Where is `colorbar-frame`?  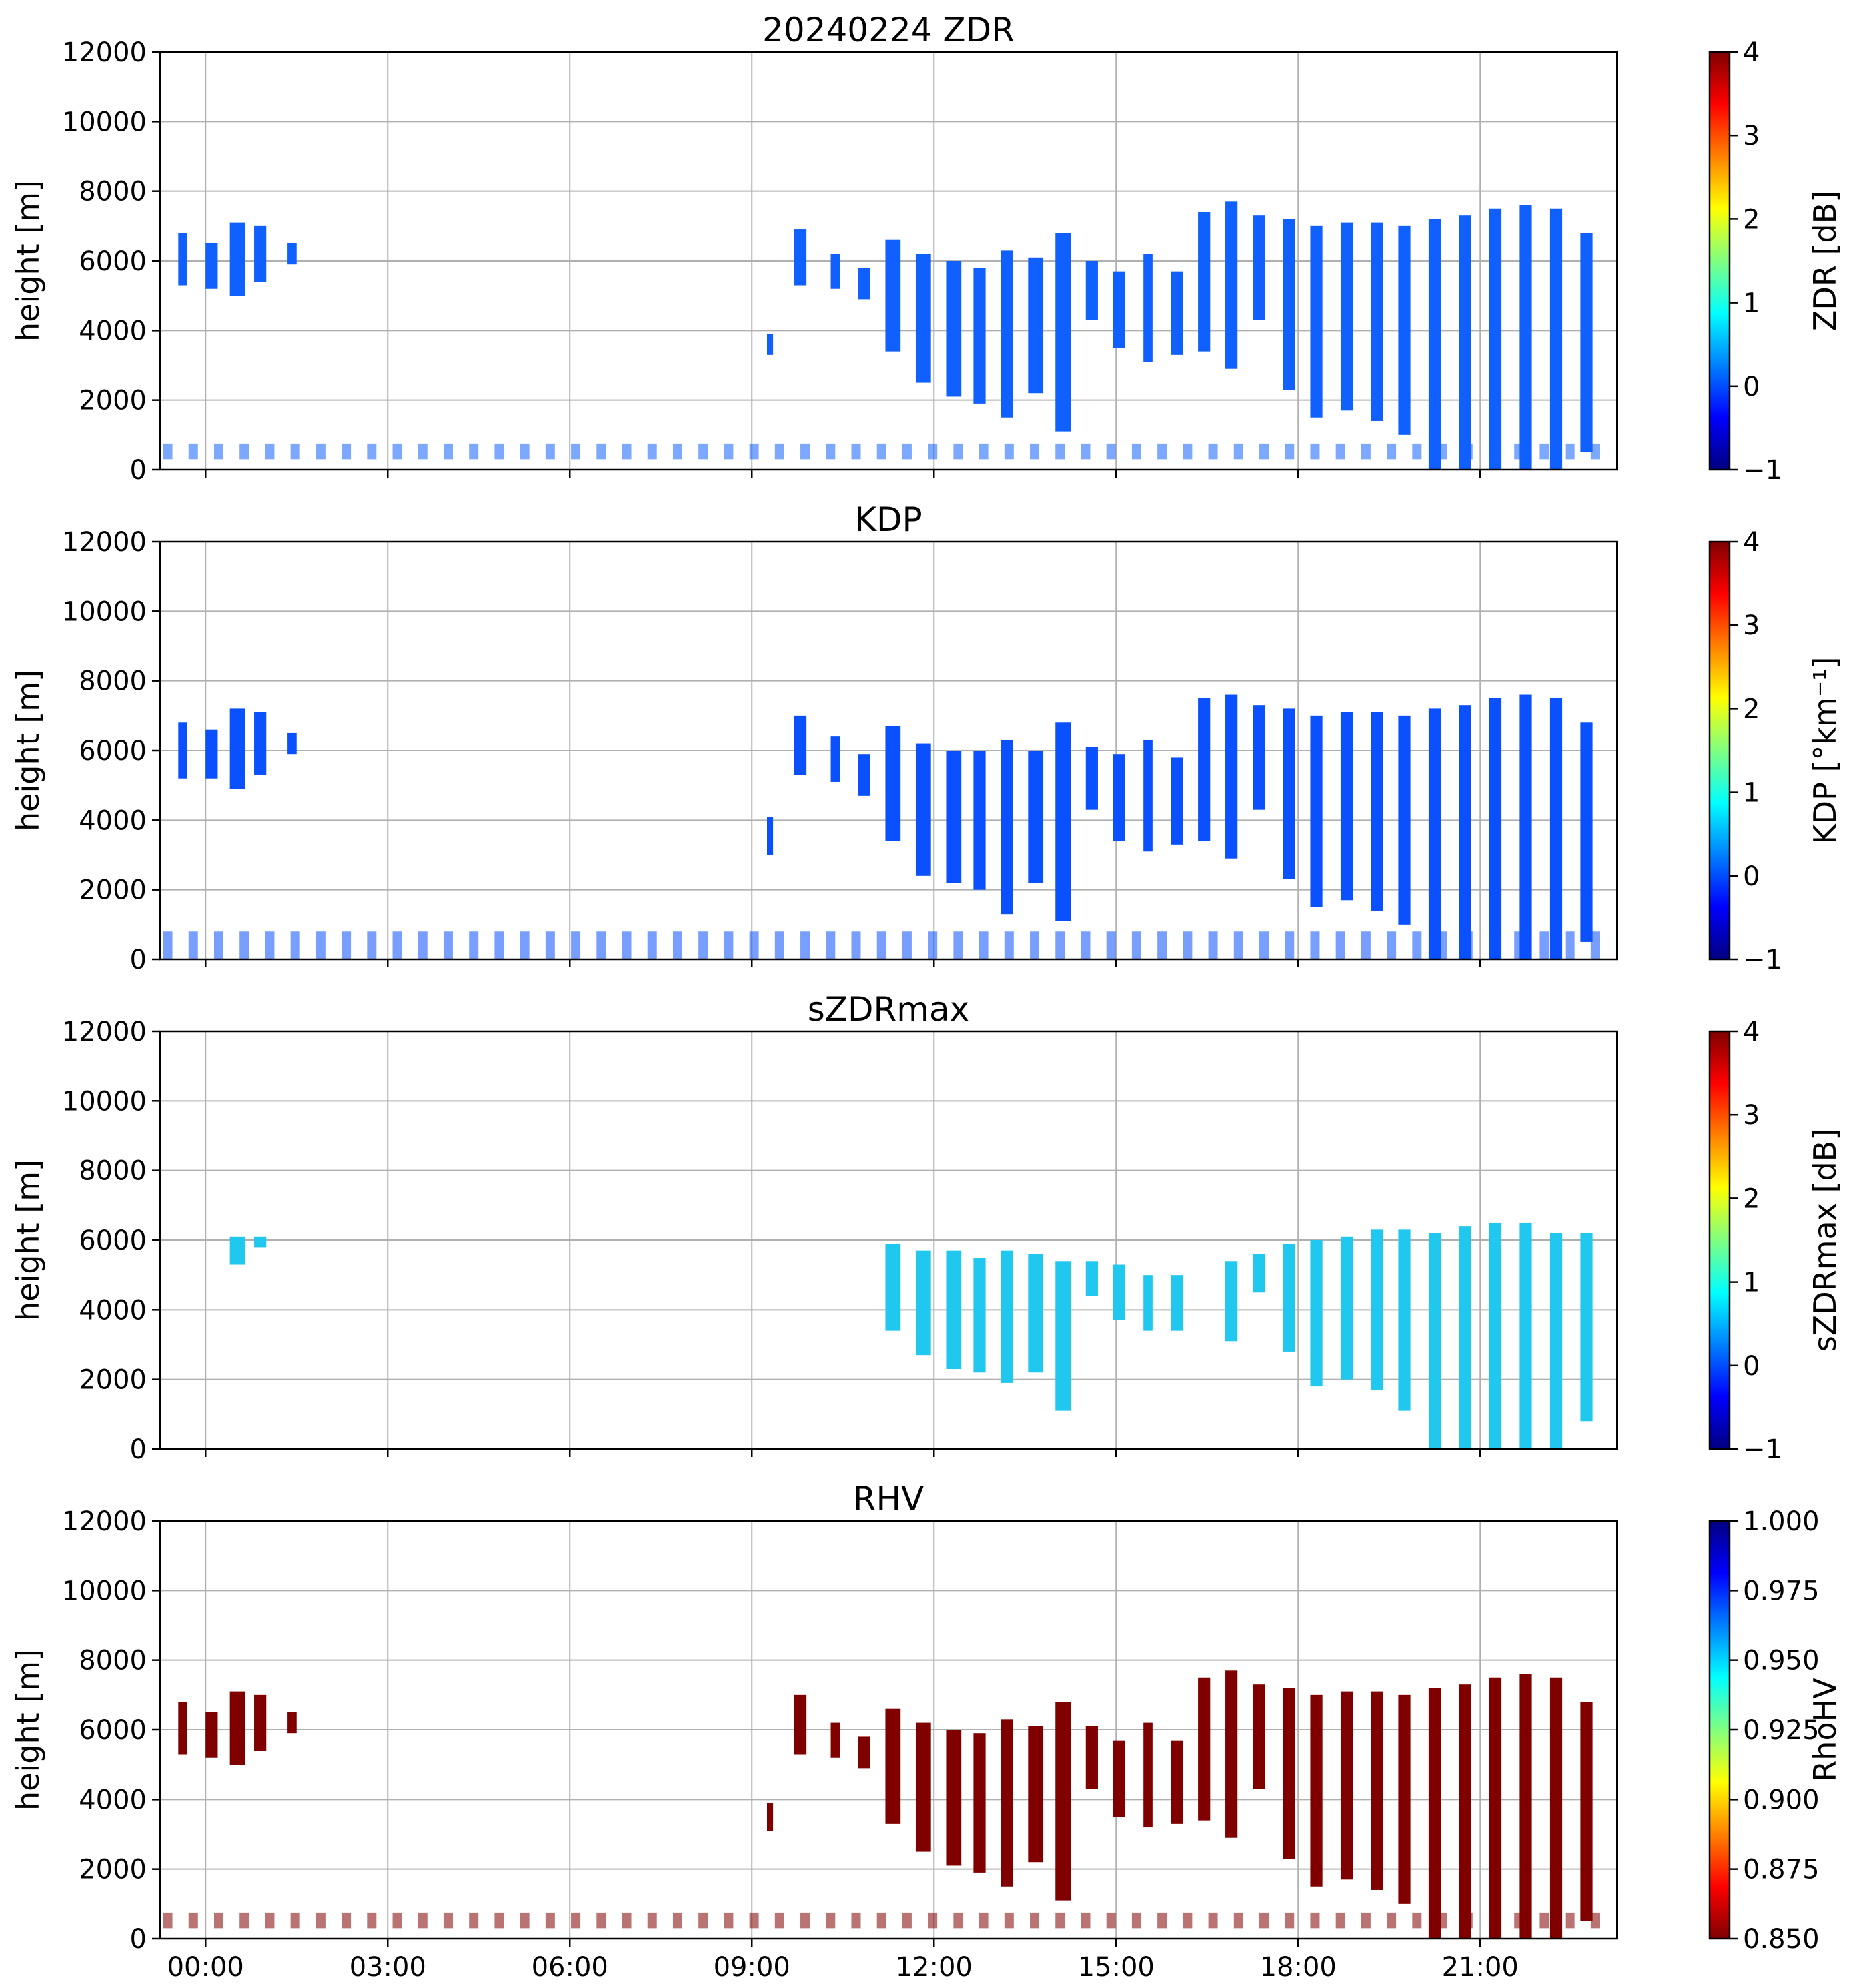
colorbar-frame is located at coordinates (1720, 750).